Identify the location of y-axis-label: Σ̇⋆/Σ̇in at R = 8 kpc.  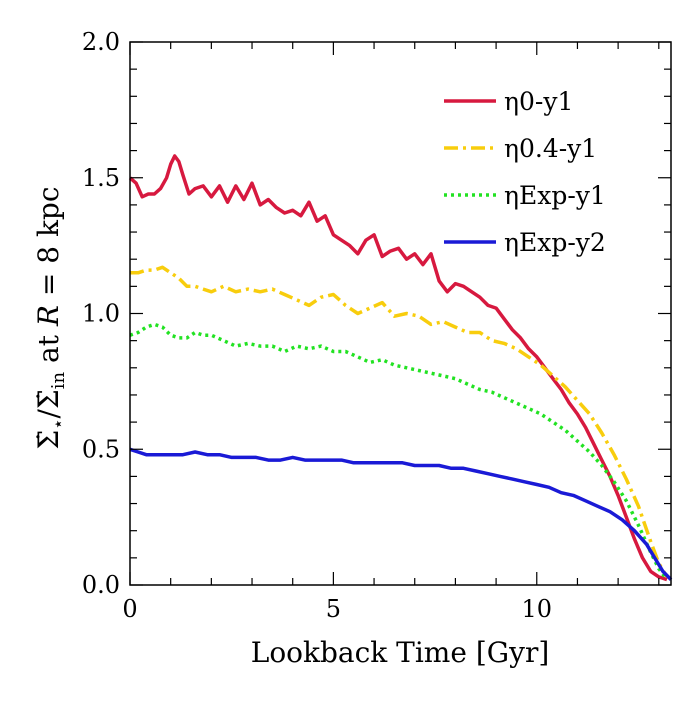
(50, 317).